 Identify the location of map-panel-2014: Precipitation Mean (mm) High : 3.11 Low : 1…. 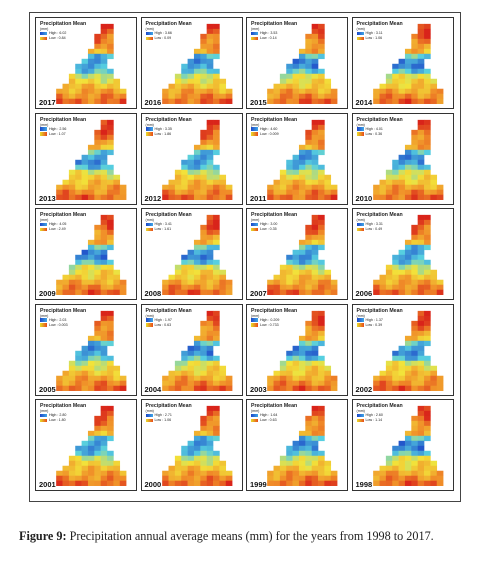
(402, 63).